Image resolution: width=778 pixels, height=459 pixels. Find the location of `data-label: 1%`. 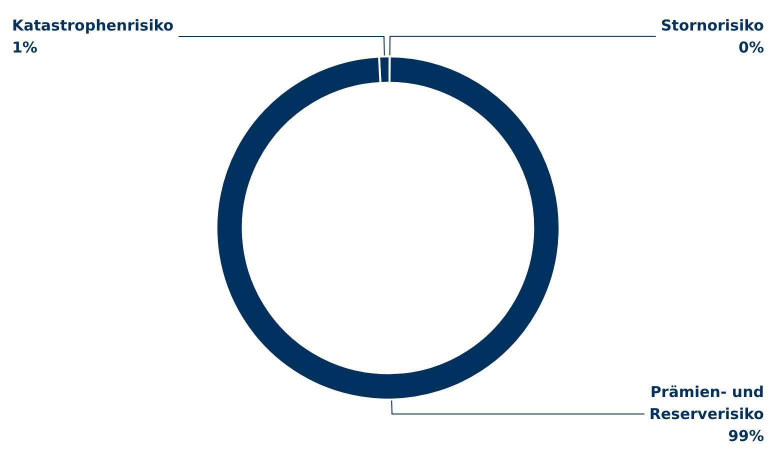

data-label: 1% is located at coordinates (25, 47).